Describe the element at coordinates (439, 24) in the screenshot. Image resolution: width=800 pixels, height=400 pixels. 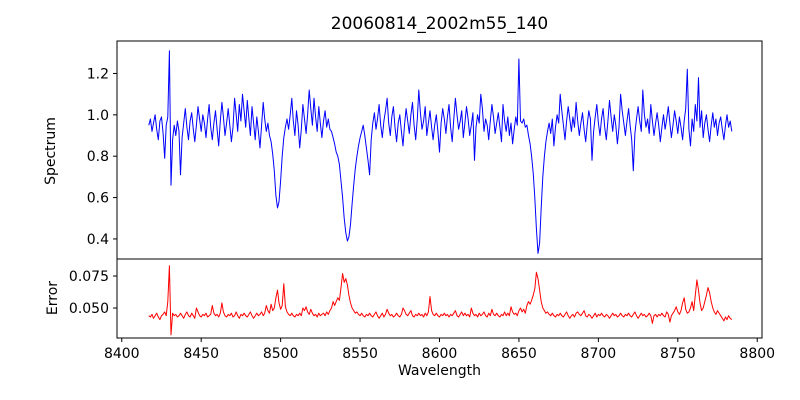
I see `chart-title: 20060814_2002m55_140` at that location.